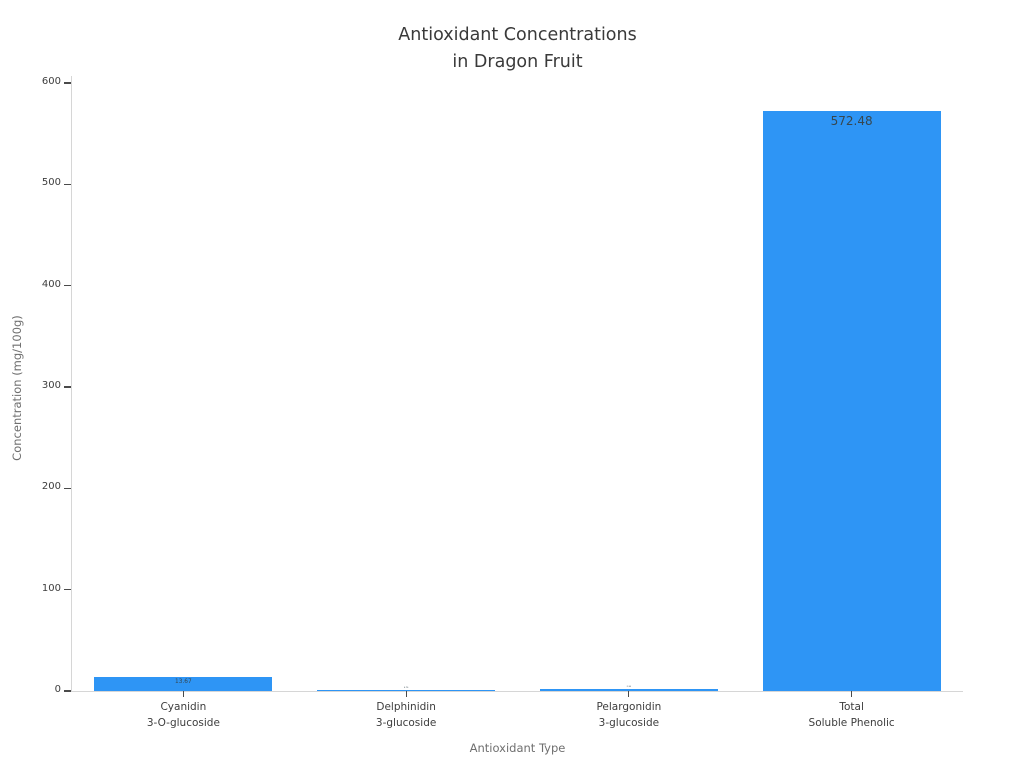  Describe the element at coordinates (851, 121) in the screenshot. I see `bar-value-label: 572.48` at that location.